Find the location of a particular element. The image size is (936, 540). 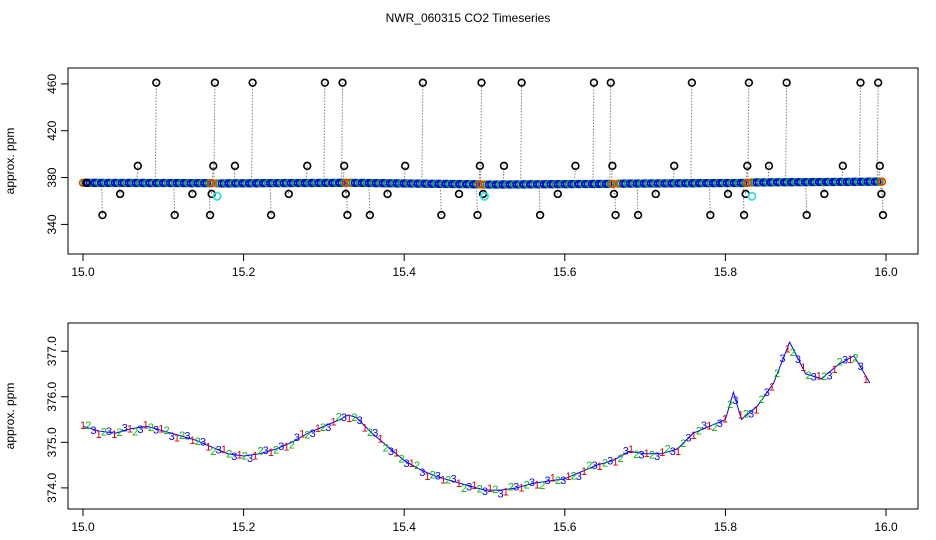

bottom-x-tick-label: 15.2 is located at coordinates (244, 527).